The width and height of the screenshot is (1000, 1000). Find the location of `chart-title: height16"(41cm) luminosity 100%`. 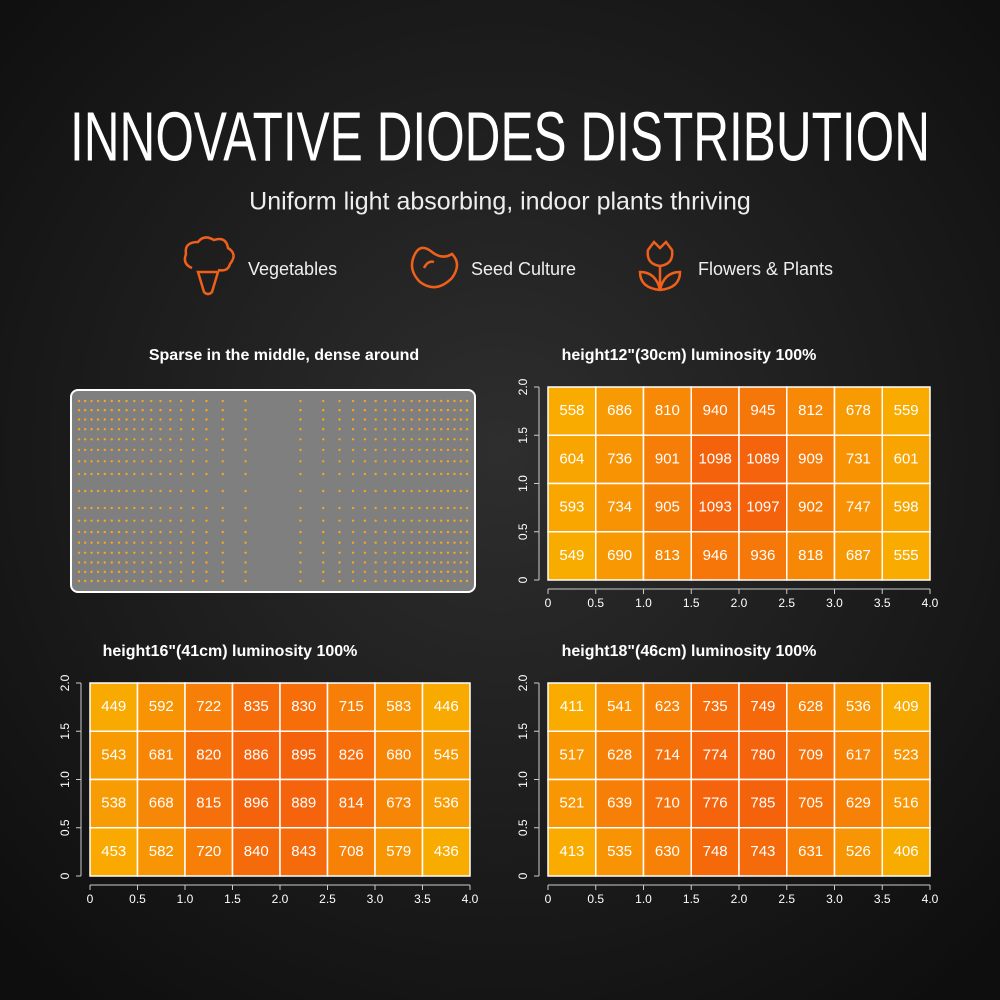

chart-title: height16"(41cm) luminosity 100% is located at coordinates (230, 651).